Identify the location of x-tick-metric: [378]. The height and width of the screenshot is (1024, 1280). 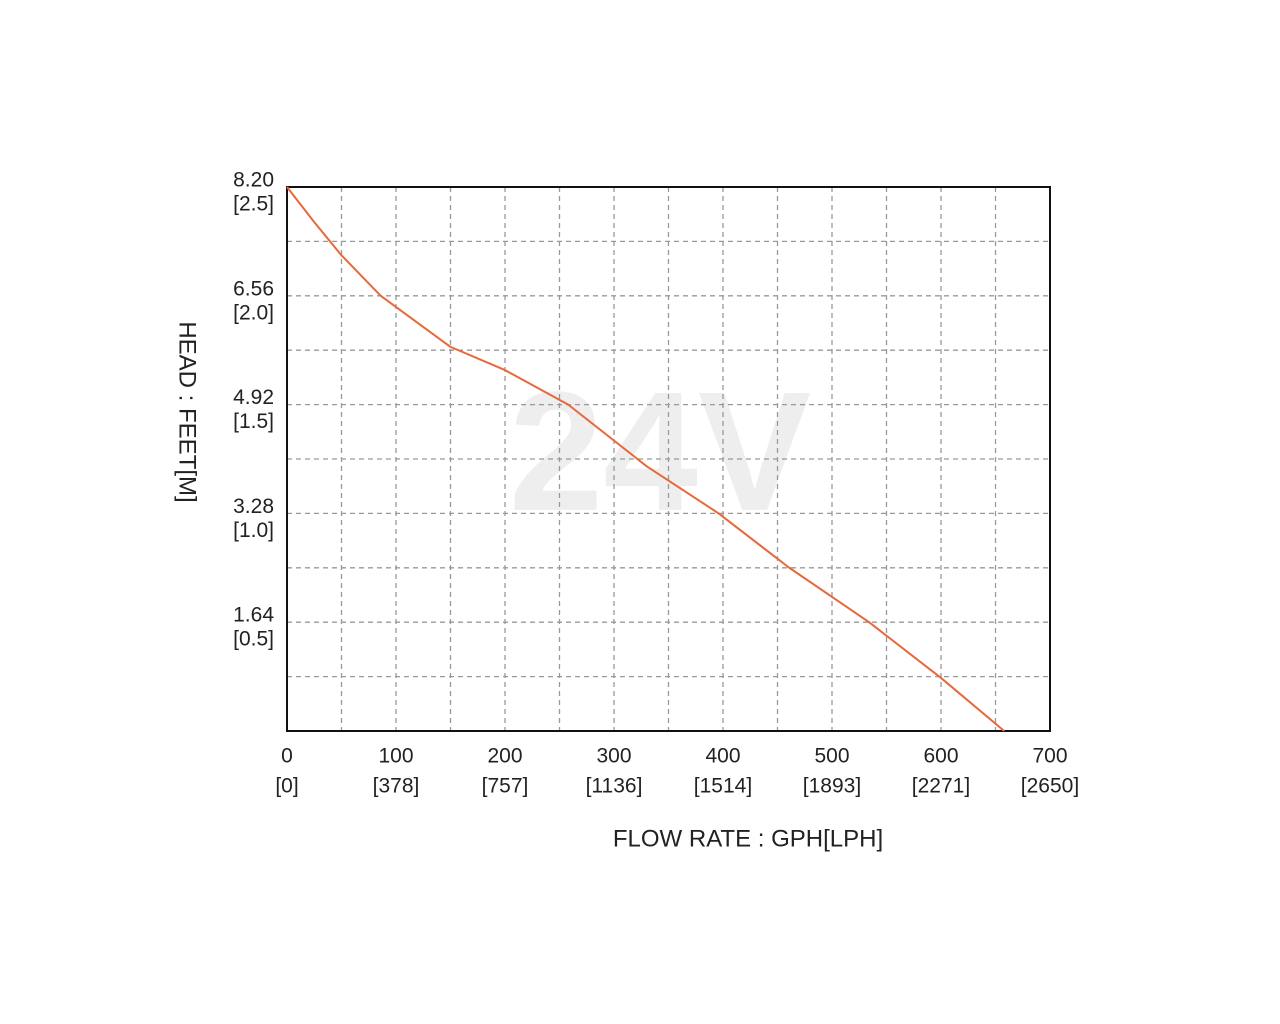
(396, 786).